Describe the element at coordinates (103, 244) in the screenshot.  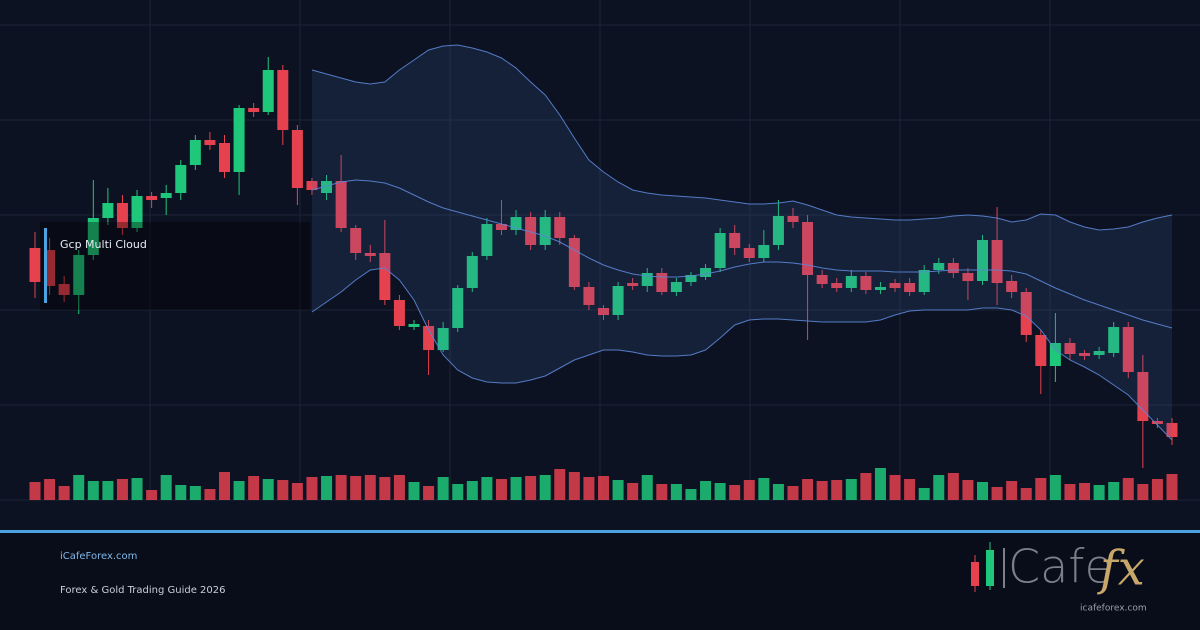
I see `annotation: Gcp Multi Cloud` at that location.